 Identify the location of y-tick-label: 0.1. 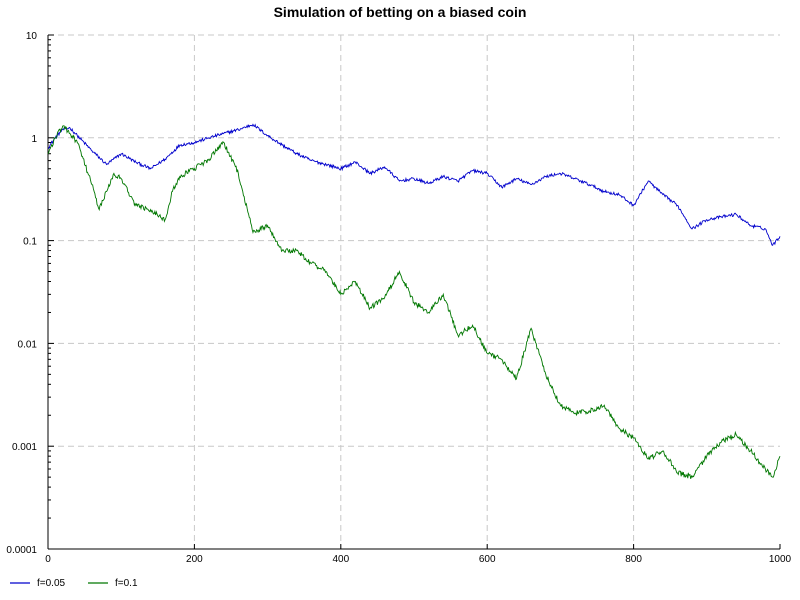
(30, 242).